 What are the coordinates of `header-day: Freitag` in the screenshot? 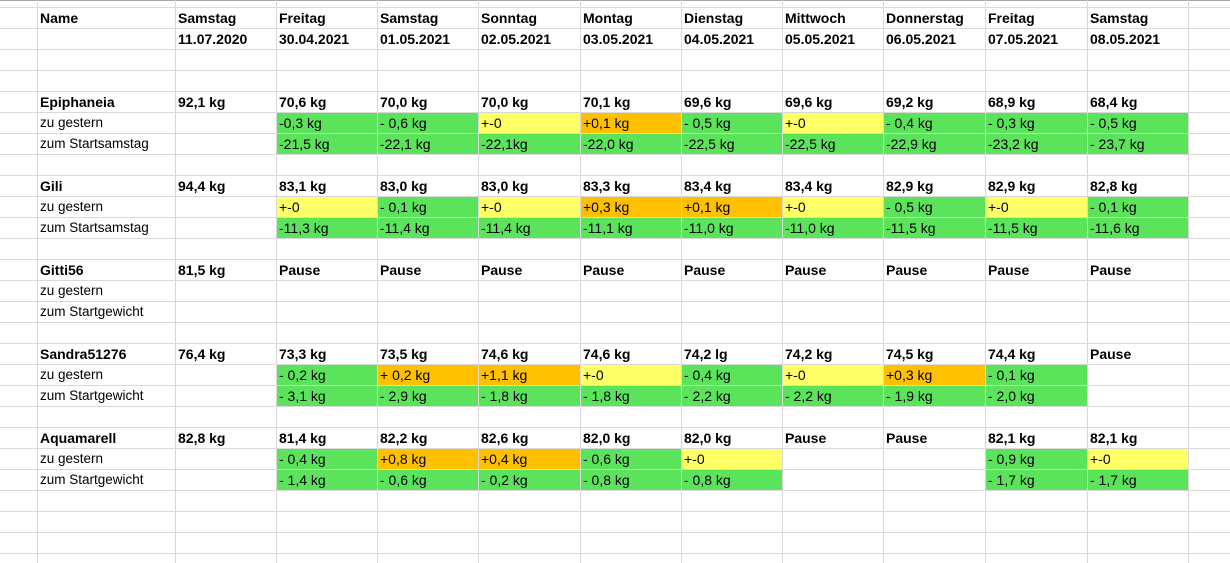 It's located at (302, 18).